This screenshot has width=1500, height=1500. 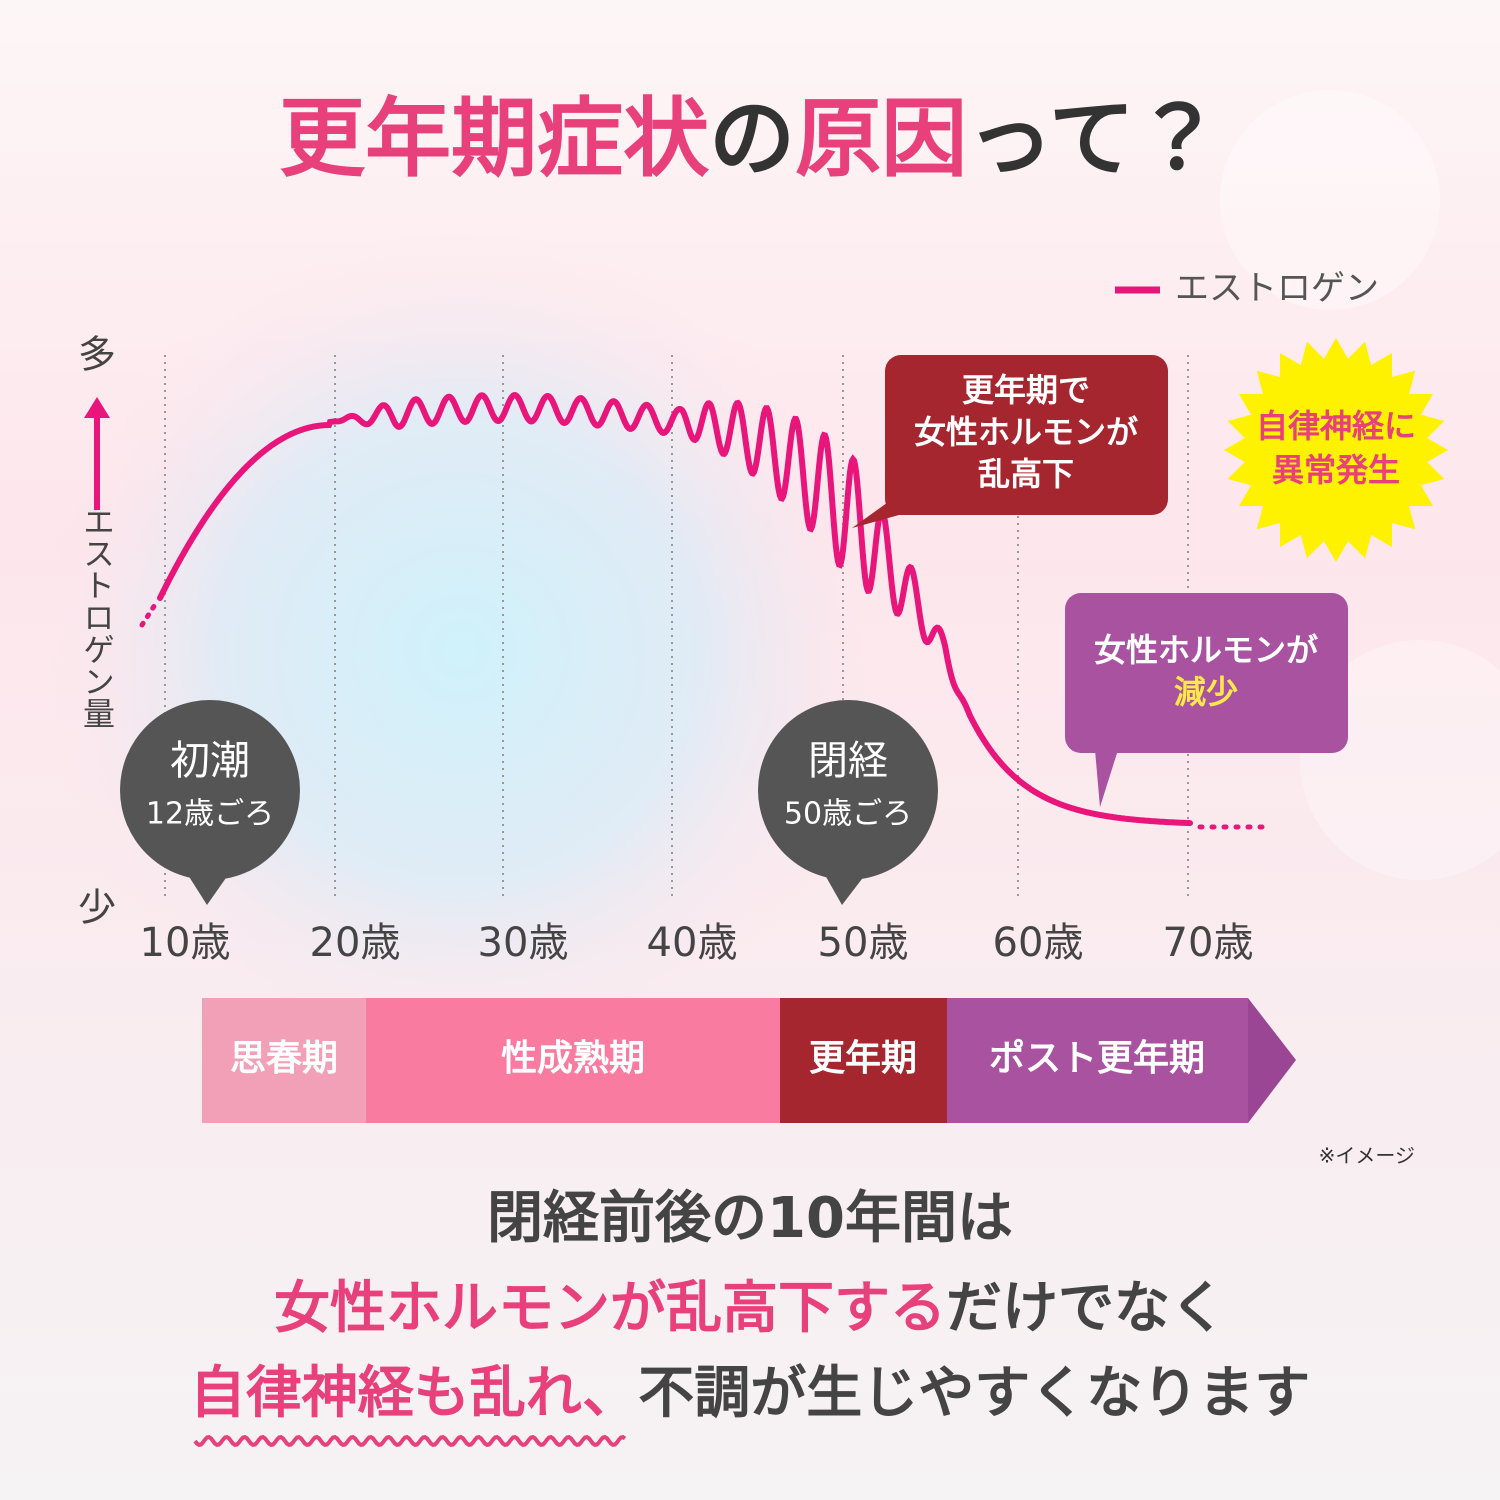 What do you see at coordinates (1336, 426) in the screenshot?
I see `callout-text: 自律神経に` at bounding box center [1336, 426].